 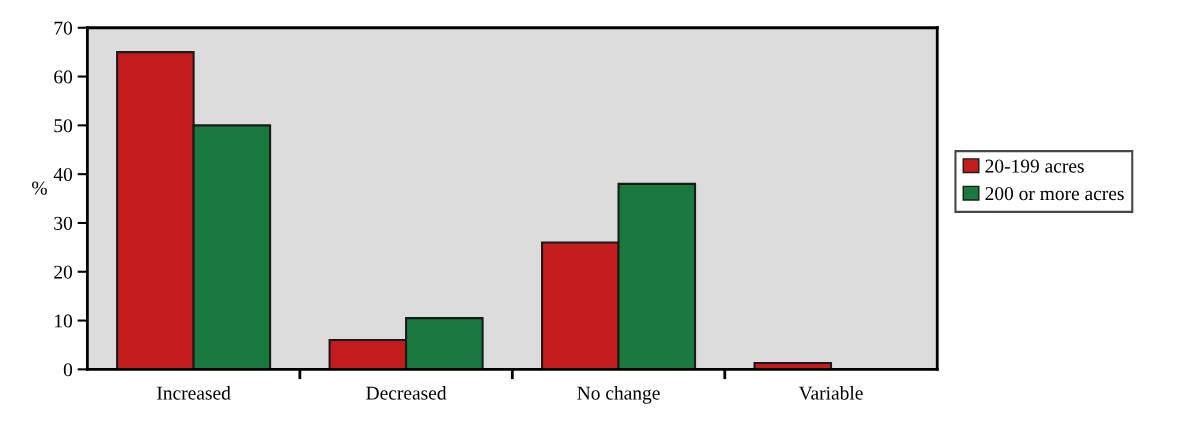 What do you see at coordinates (63, 28) in the screenshot?
I see `y-tick-label: 70` at bounding box center [63, 28].